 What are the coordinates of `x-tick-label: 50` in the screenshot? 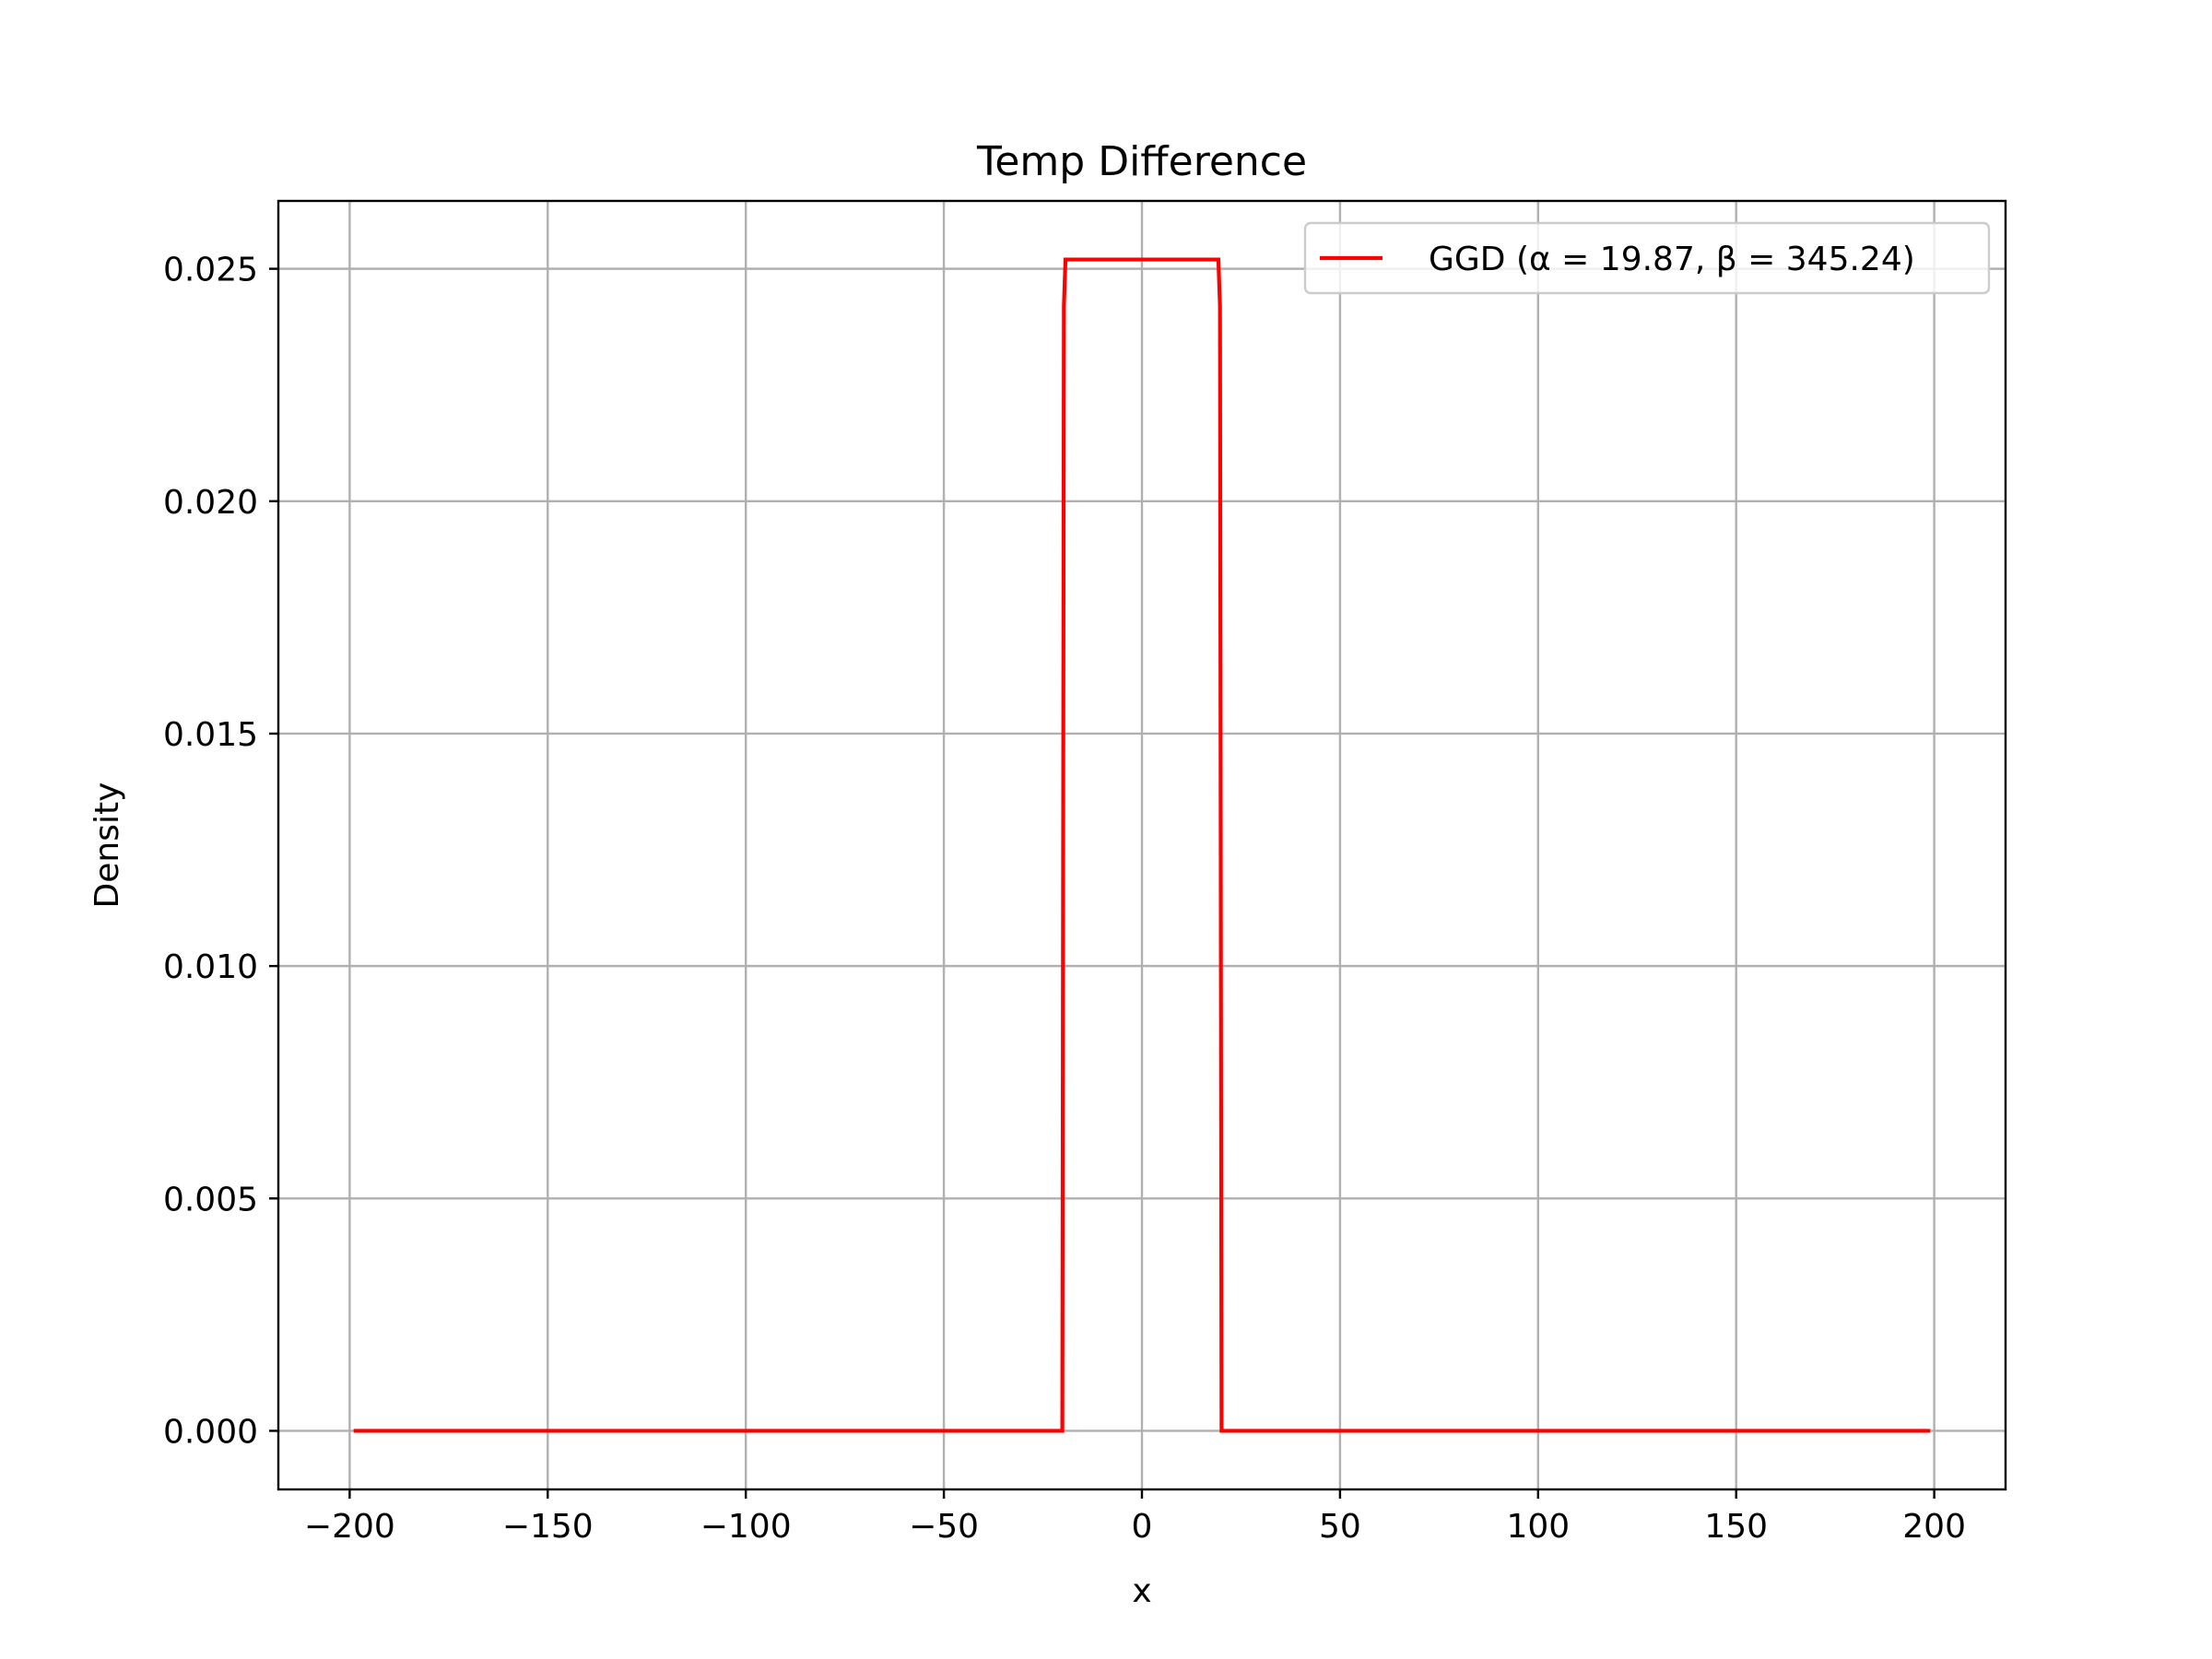 It's located at (1340, 1527).